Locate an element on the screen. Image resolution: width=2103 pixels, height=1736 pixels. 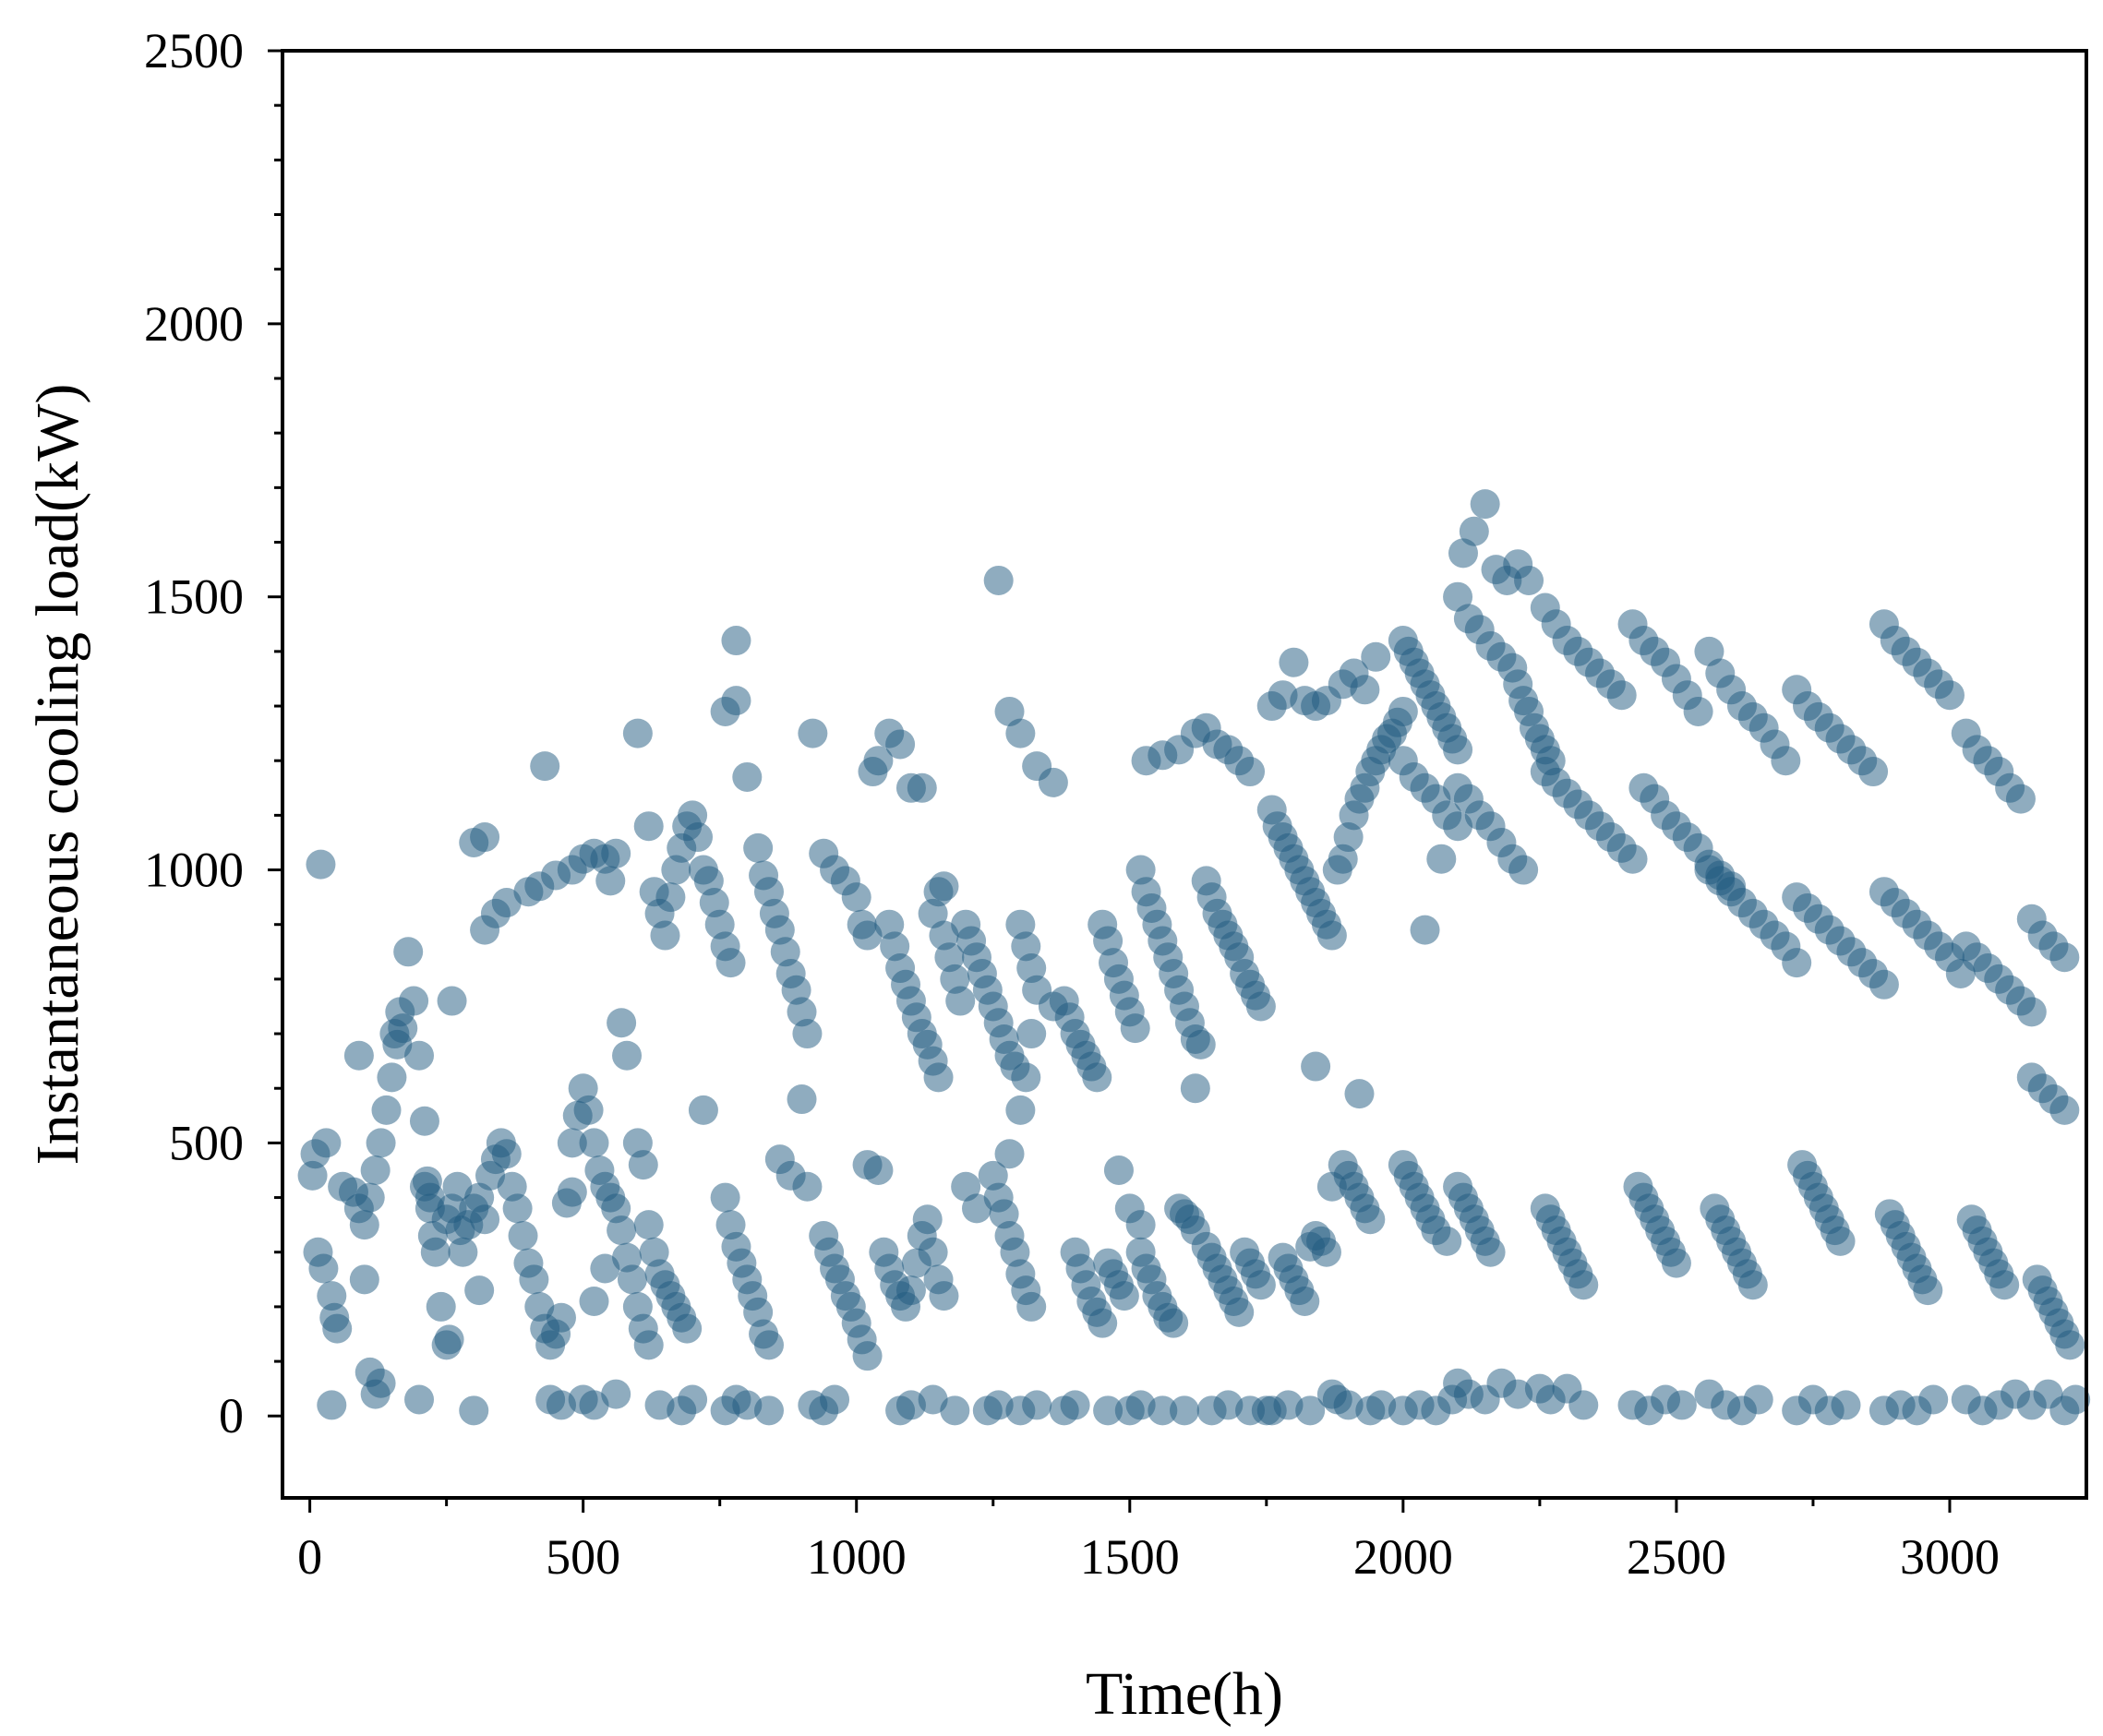
x-tick-label: 2000 is located at coordinates (1403, 1557).